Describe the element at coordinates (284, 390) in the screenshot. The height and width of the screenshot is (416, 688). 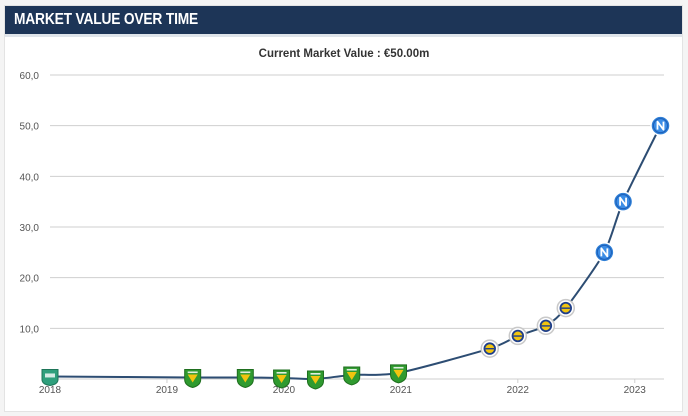
I see `x-tick-label: 2020` at that location.